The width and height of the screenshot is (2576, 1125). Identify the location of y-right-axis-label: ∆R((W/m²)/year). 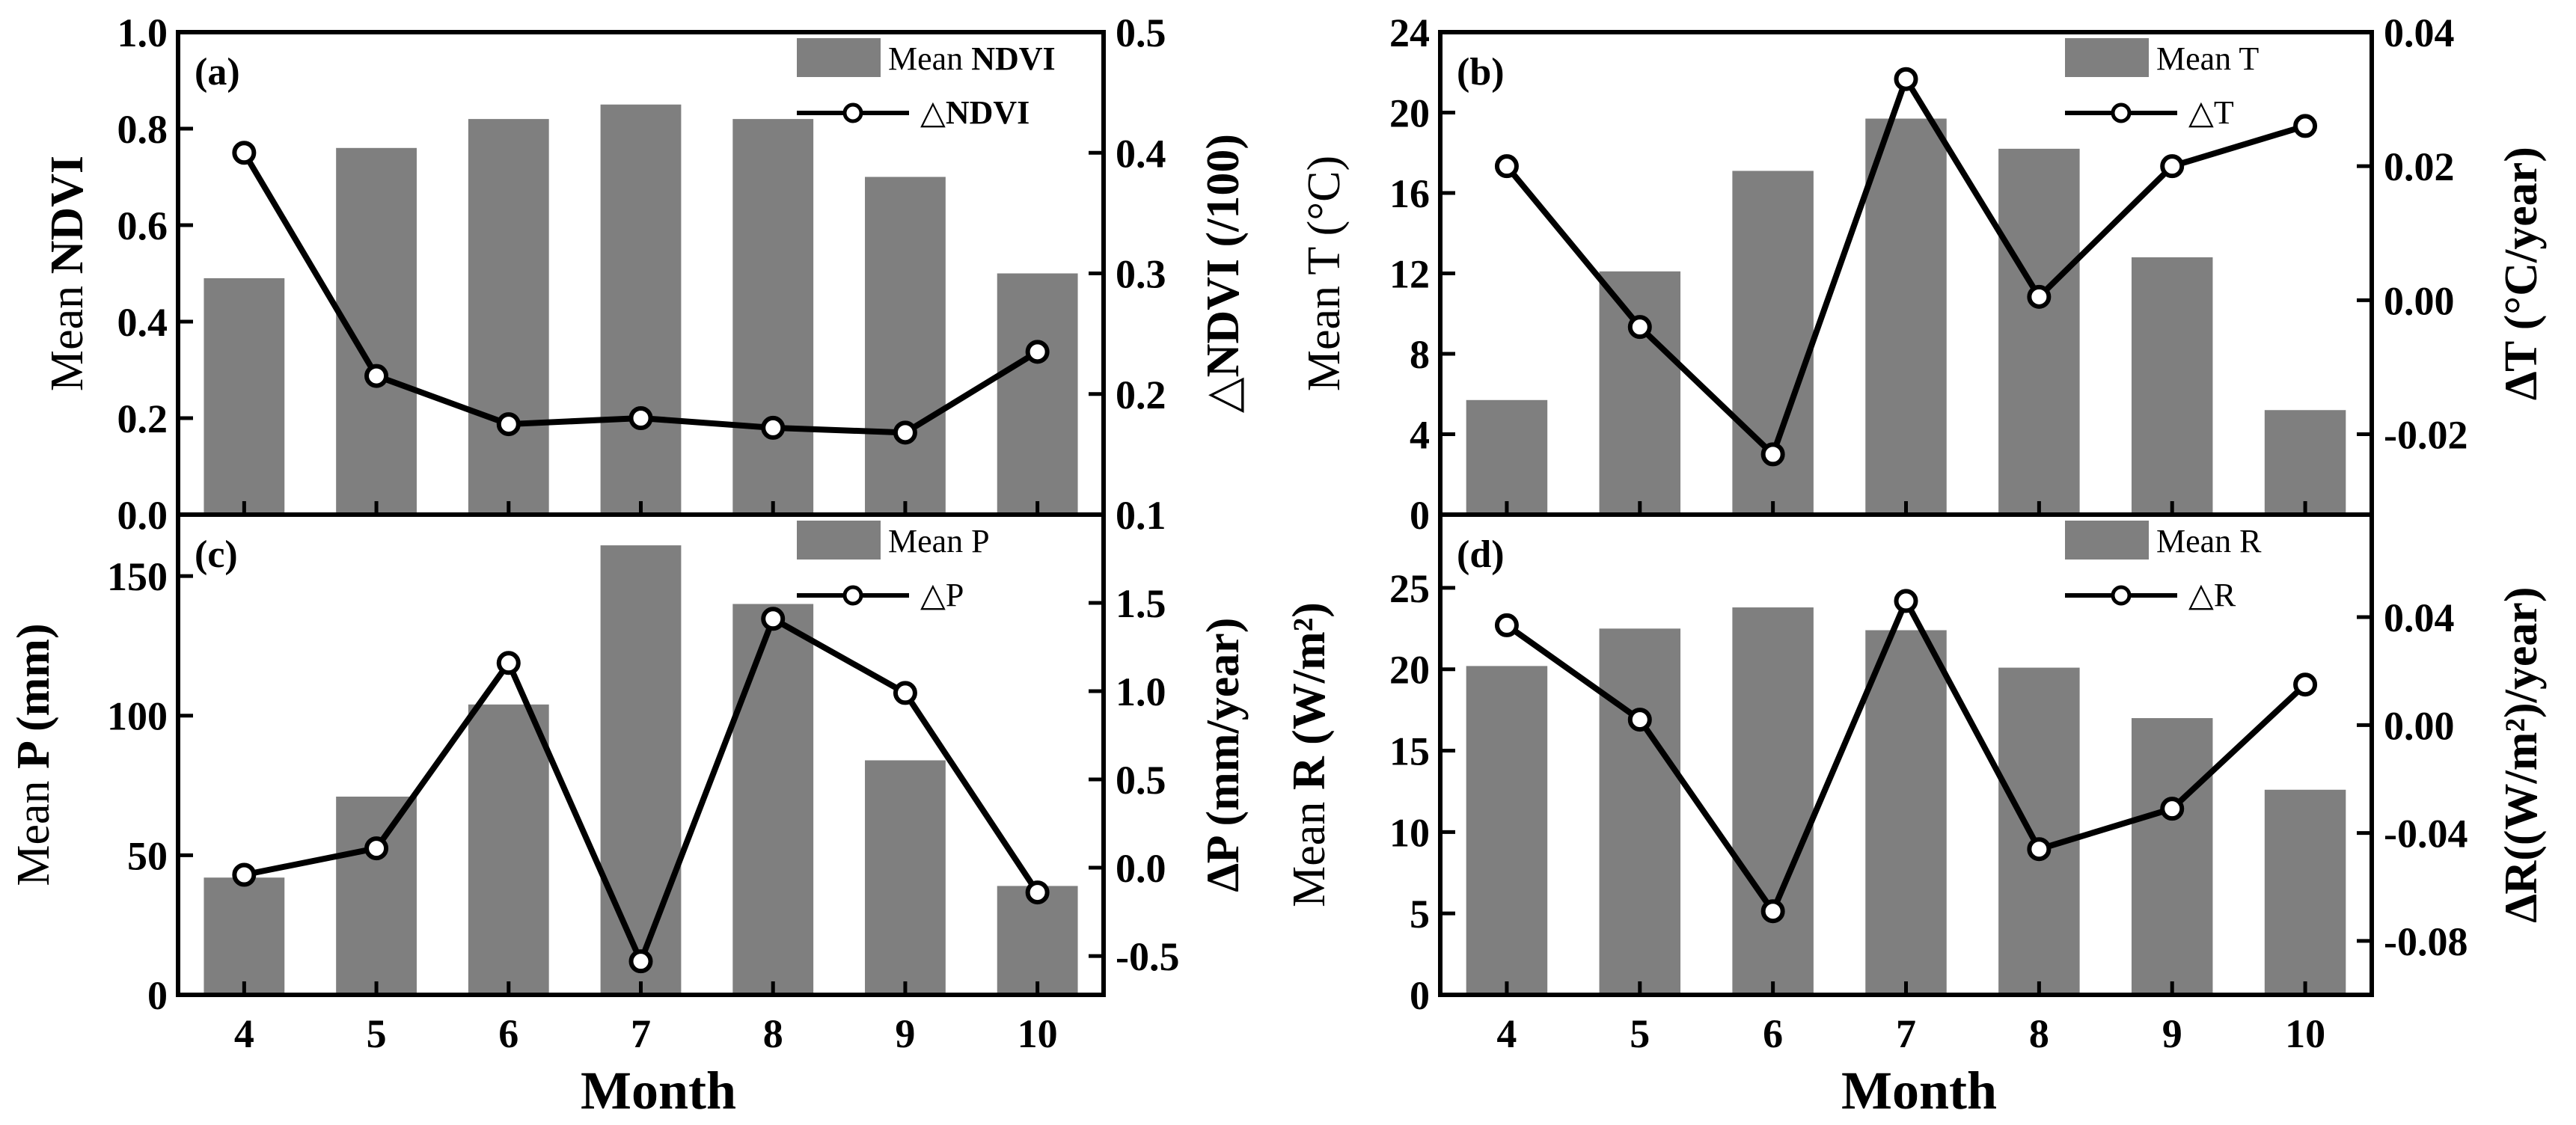
(2522, 754).